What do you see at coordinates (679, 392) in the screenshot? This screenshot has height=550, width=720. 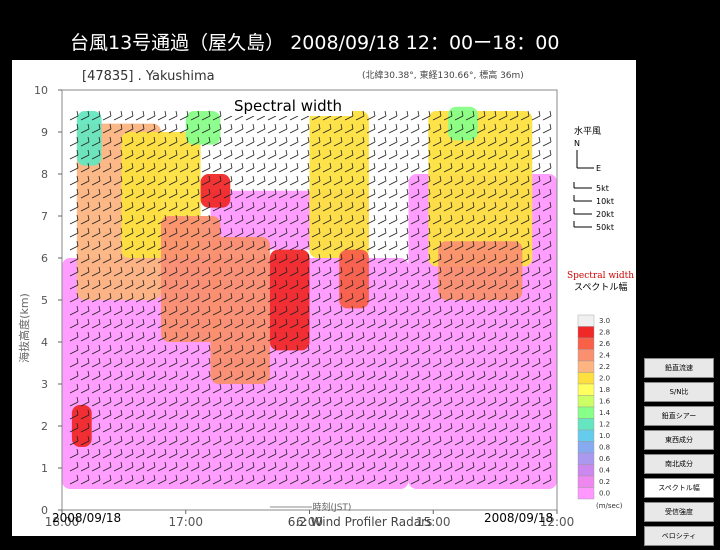 I see `side-button-1: S/N比` at bounding box center [679, 392].